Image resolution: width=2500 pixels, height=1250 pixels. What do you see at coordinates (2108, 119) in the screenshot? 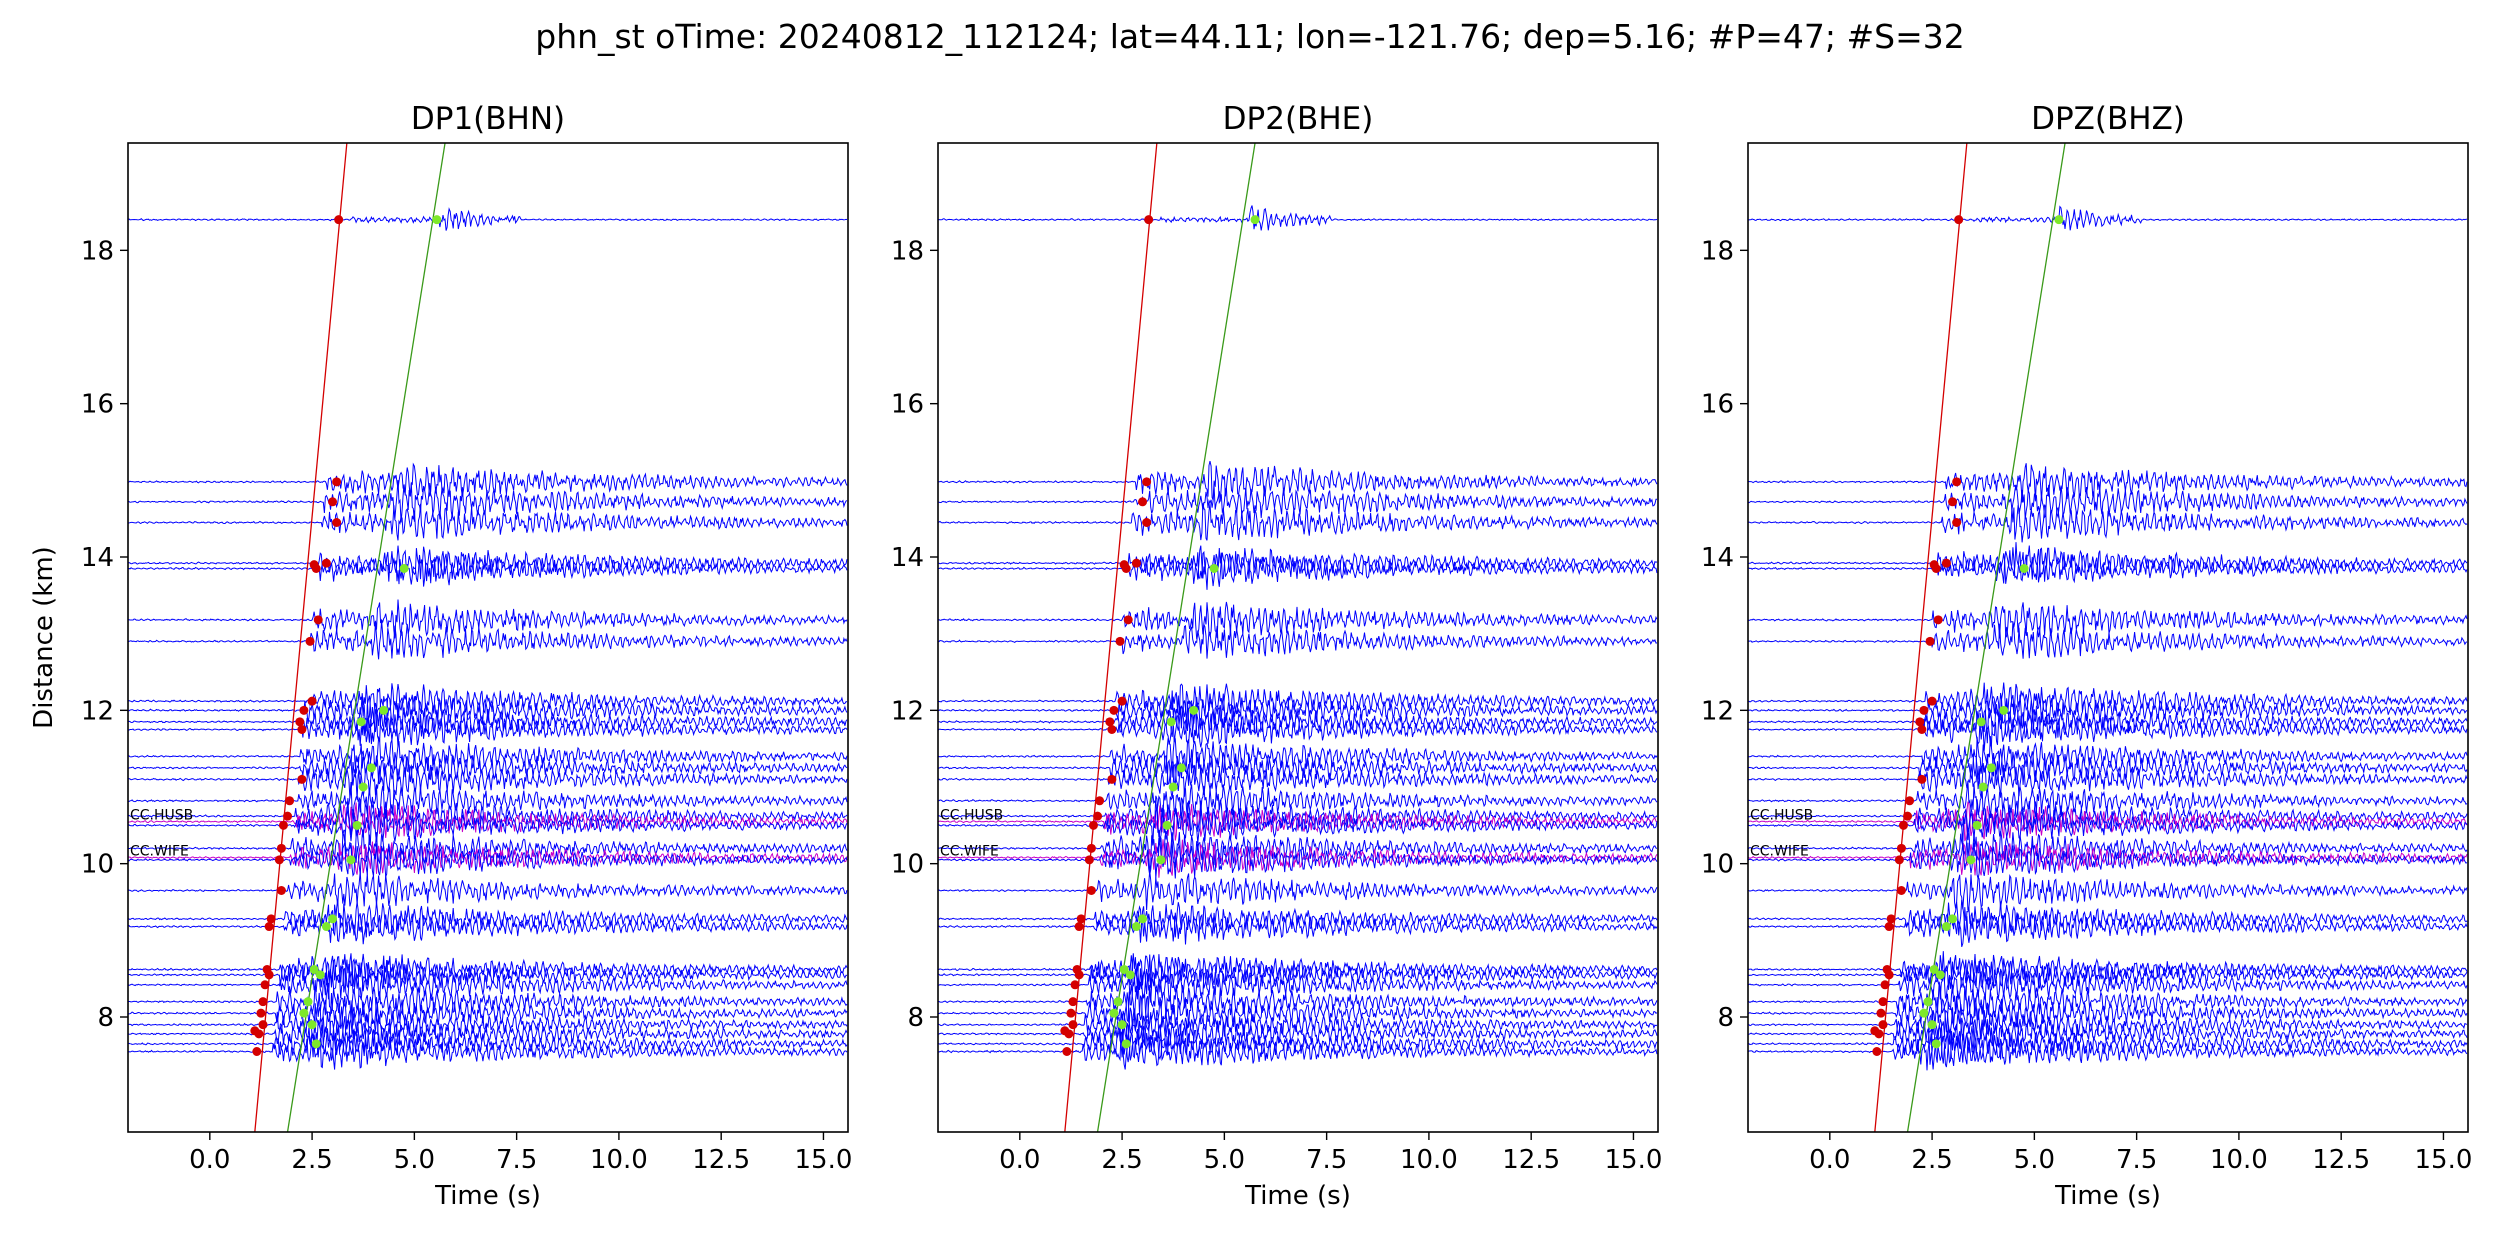
I see `panel-title: DPZ(BHZ)` at bounding box center [2108, 119].